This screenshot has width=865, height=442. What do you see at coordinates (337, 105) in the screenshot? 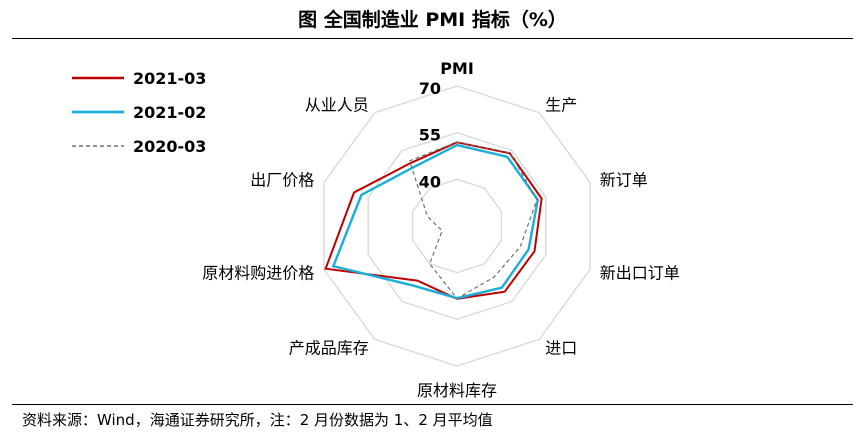
I see `axis-label: 从业人员` at bounding box center [337, 105].